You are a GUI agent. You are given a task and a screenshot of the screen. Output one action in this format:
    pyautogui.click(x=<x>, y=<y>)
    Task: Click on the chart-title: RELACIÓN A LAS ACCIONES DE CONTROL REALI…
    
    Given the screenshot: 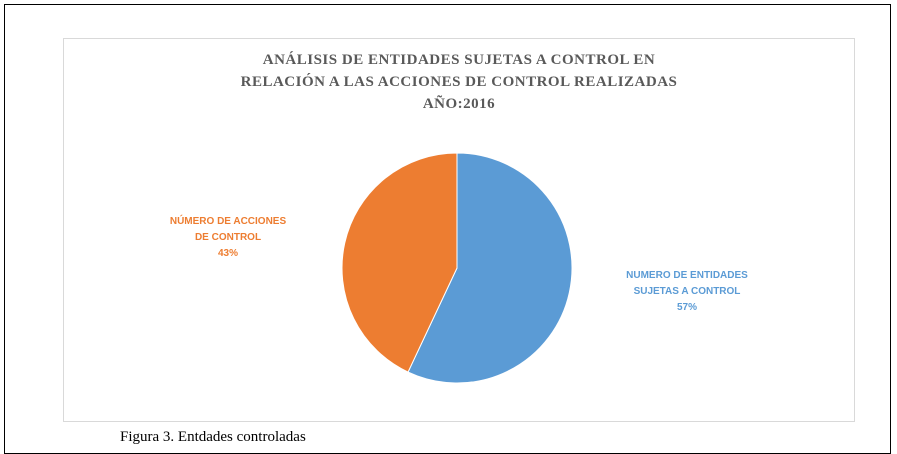 What is the action you would take?
    pyautogui.click(x=459, y=82)
    